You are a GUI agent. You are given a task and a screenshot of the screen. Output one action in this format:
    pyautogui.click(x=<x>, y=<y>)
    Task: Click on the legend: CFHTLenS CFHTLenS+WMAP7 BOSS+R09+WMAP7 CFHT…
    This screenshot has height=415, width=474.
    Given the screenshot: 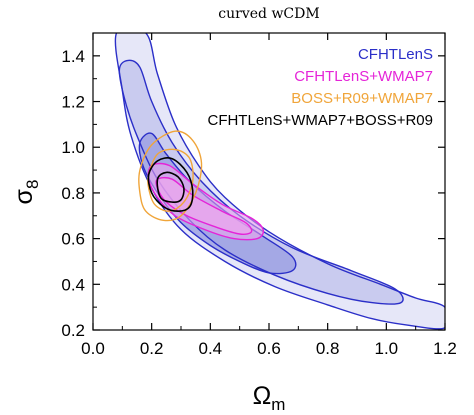 What is the action you would take?
    pyautogui.click(x=320, y=87)
    